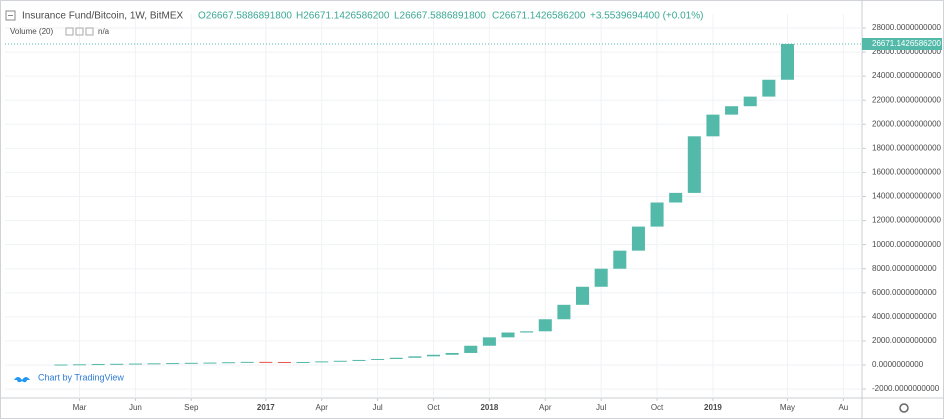 The image size is (944, 419). I want to click on settings-gear, so click(904, 408).